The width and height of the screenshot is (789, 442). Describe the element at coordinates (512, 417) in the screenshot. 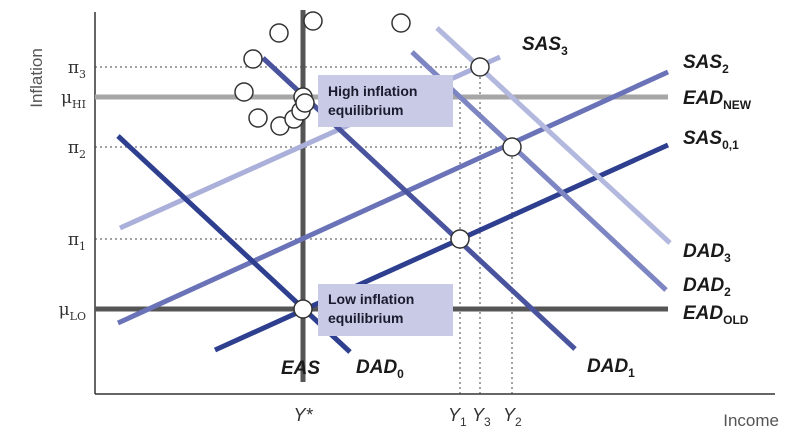

I see `xtick-y2: Y2` at that location.